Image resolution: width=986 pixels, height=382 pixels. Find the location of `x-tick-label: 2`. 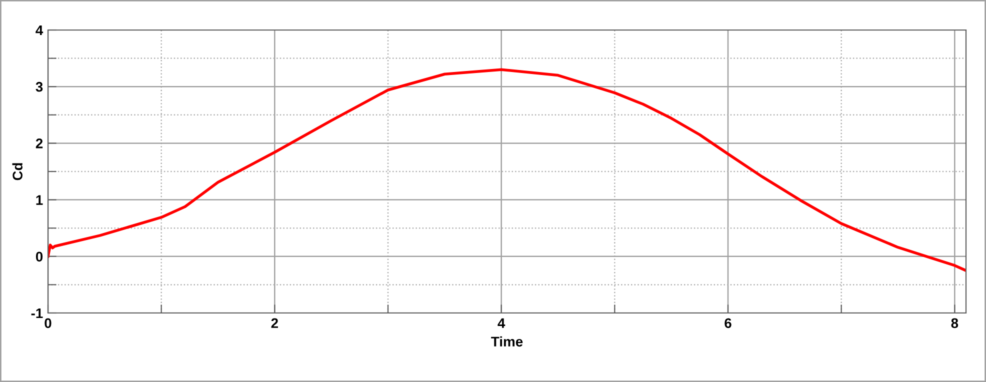

x-tick-label: 2 is located at coordinates (274, 323).